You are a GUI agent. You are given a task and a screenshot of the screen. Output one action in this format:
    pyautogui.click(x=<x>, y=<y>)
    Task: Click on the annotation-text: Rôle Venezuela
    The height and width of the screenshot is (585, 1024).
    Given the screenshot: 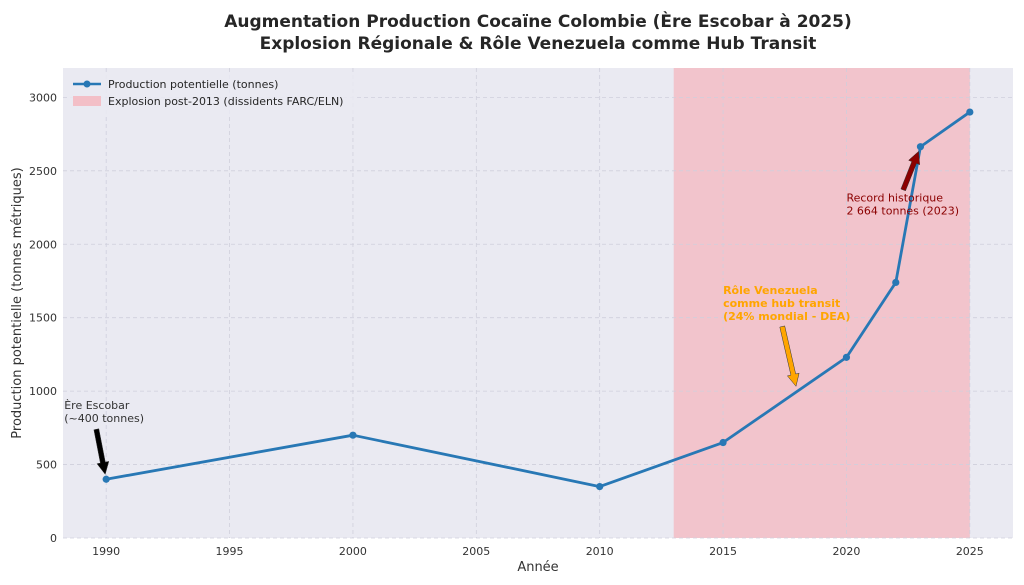 What is the action you would take?
    pyautogui.click(x=770, y=290)
    